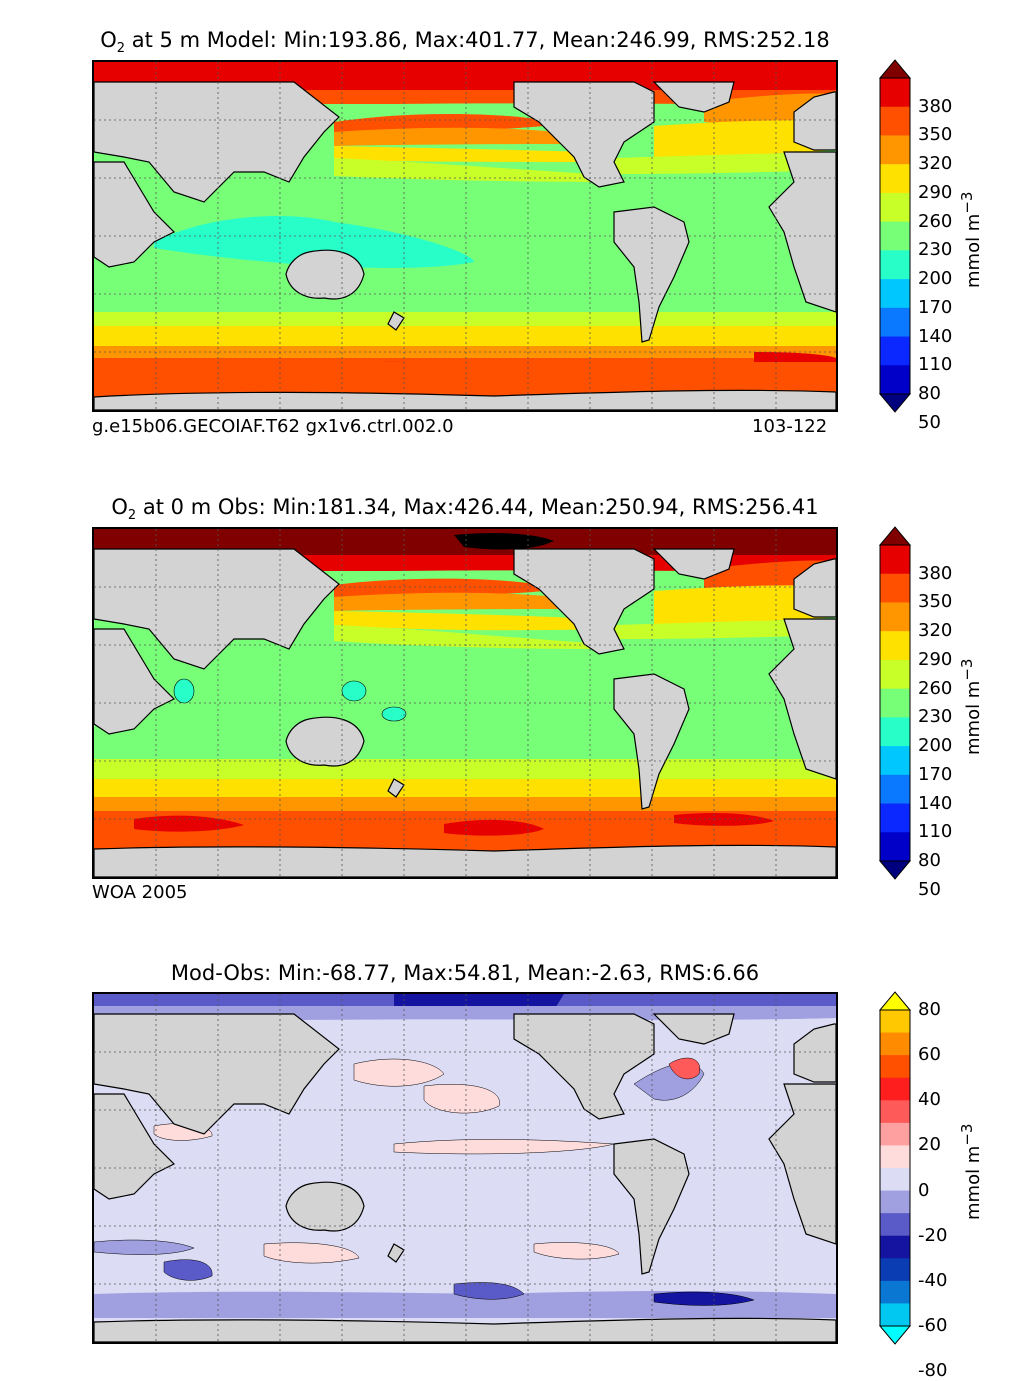  I want to click on colorbar-tick-label: 0, so click(924, 1190).